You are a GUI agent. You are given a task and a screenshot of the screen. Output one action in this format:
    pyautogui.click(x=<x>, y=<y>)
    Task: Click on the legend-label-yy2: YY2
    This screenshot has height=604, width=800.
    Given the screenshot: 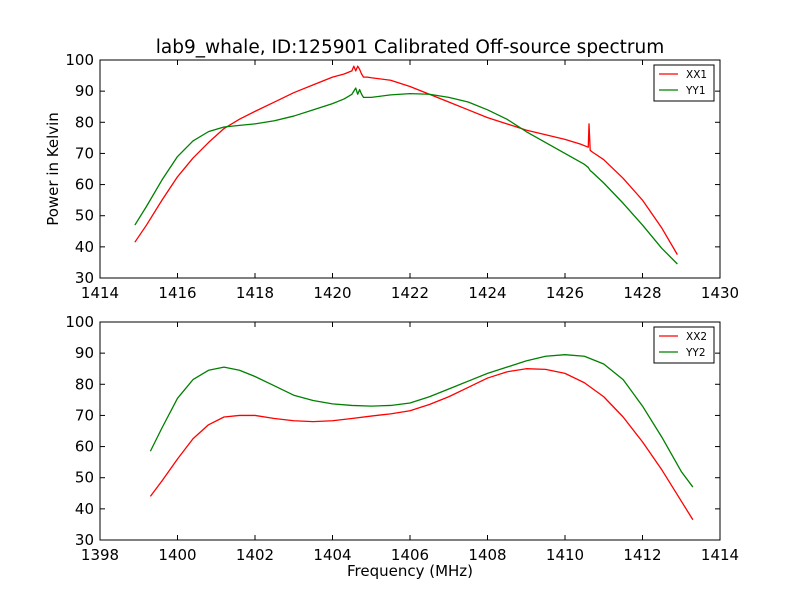 What is the action you would take?
    pyautogui.click(x=695, y=353)
    